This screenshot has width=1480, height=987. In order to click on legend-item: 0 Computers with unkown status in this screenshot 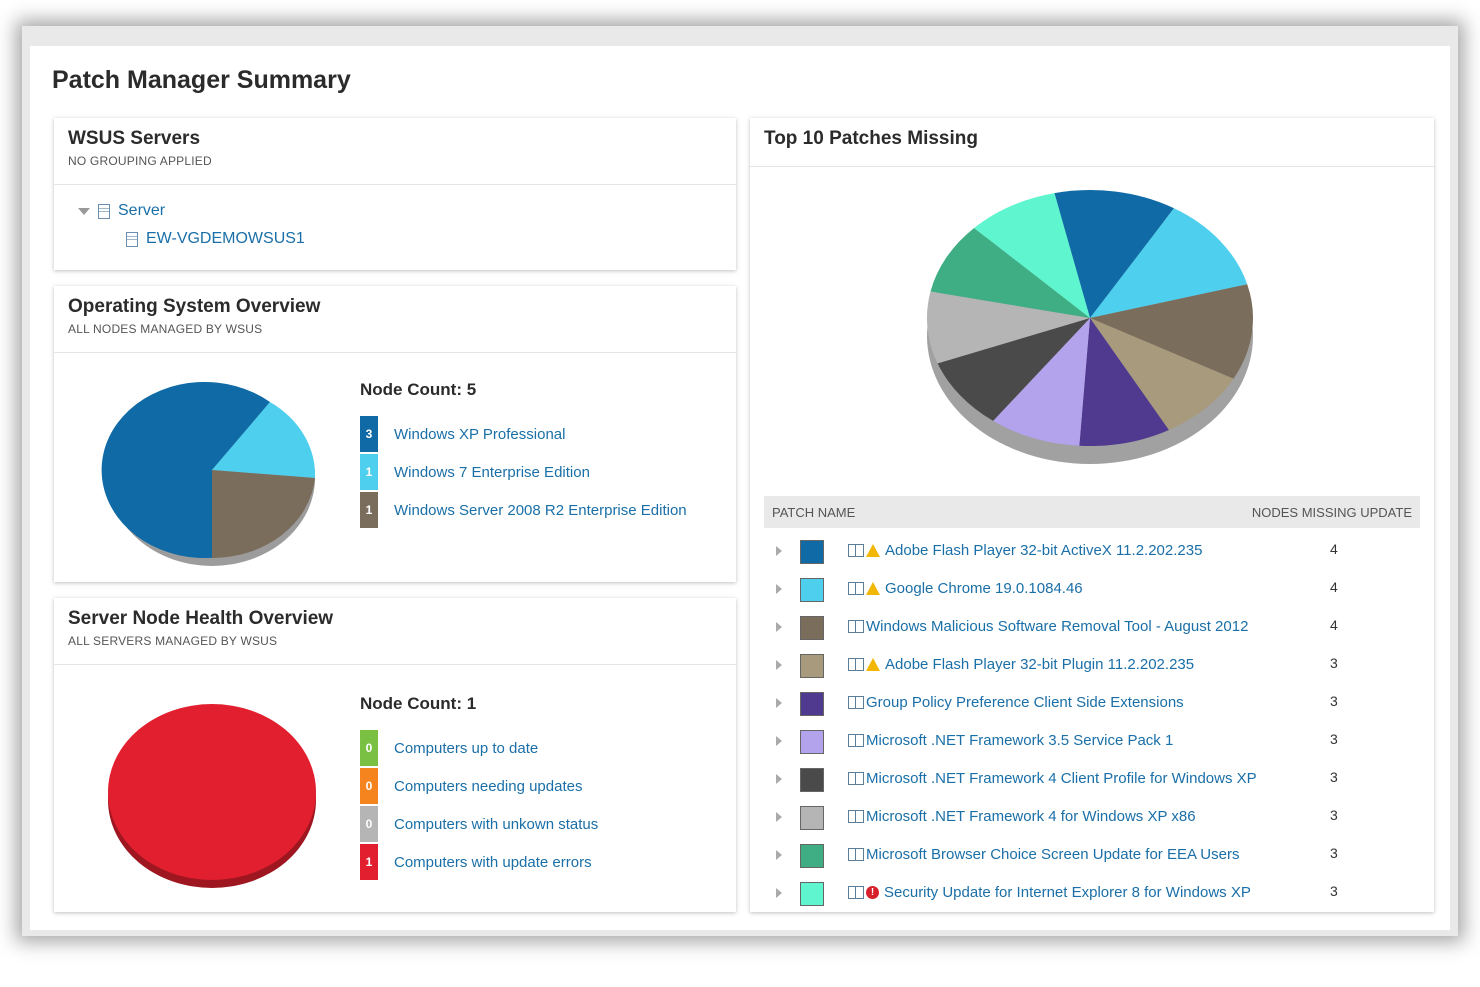, I will do `click(479, 824)`.